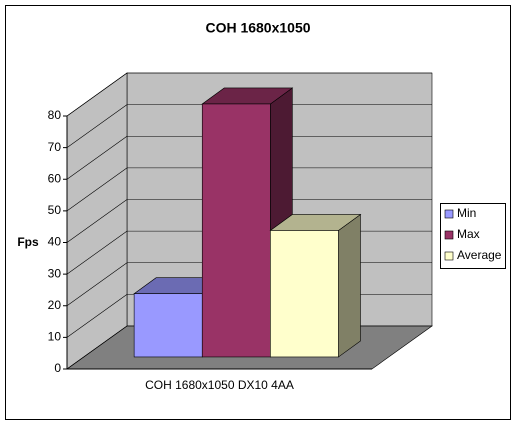 The width and height of the screenshot is (517, 427). What do you see at coordinates (55, 273) in the screenshot?
I see `y-tick-label: 30` at bounding box center [55, 273].